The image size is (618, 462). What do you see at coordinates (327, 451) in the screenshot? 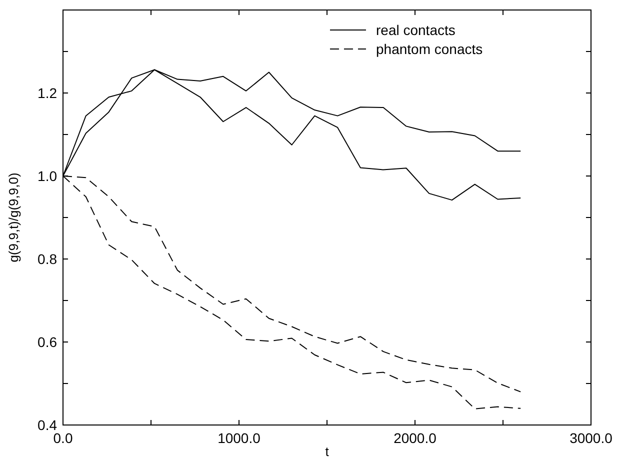
I see `x-axis-title: t` at bounding box center [327, 451].